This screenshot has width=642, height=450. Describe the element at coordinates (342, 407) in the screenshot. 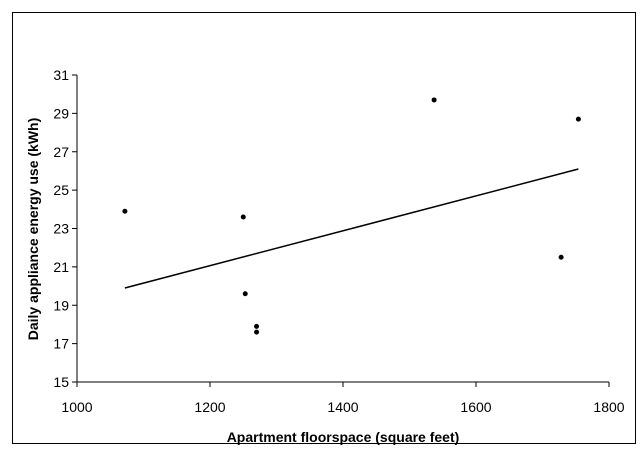

I see `x-tick-label: 1400` at that location.